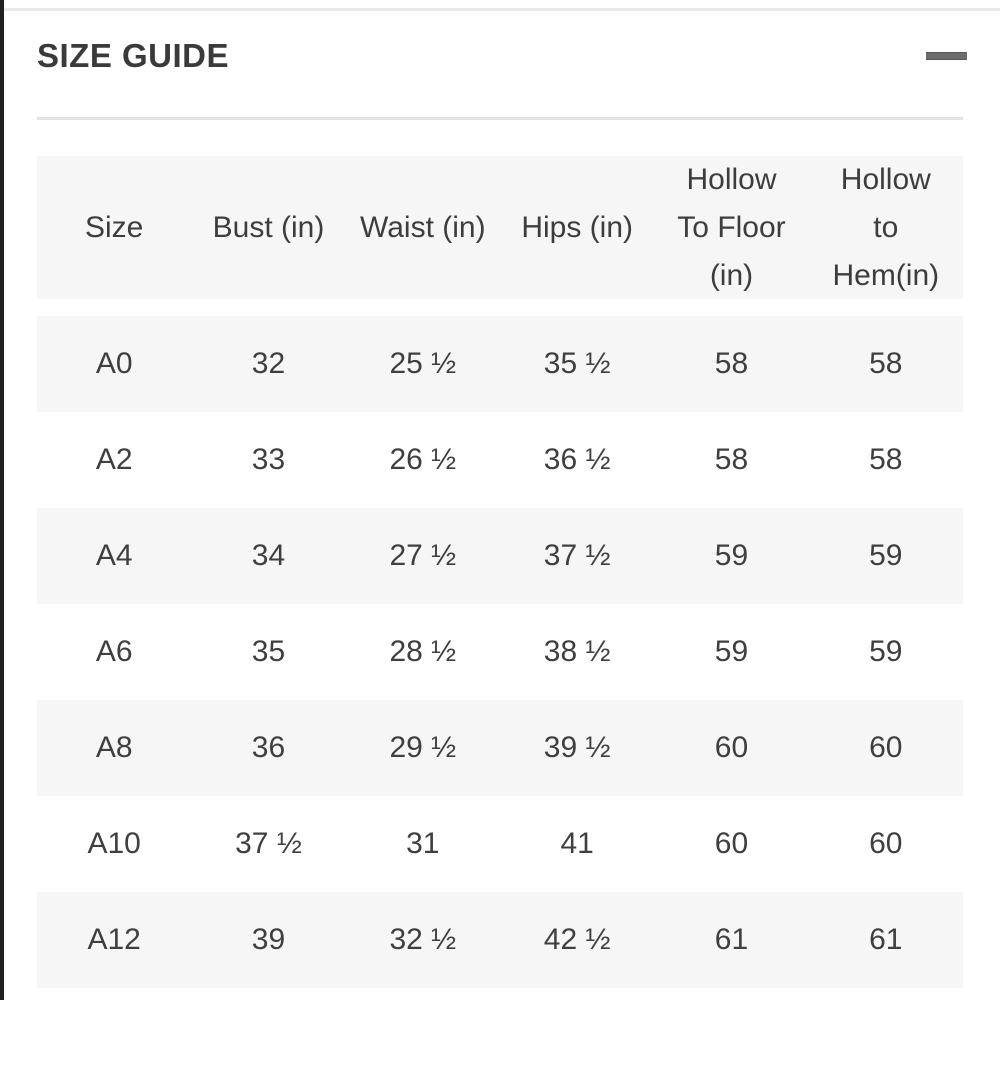 The image size is (1000, 1084). What do you see at coordinates (423, 555) in the screenshot?
I see `cell-waist: 27 ½` at bounding box center [423, 555].